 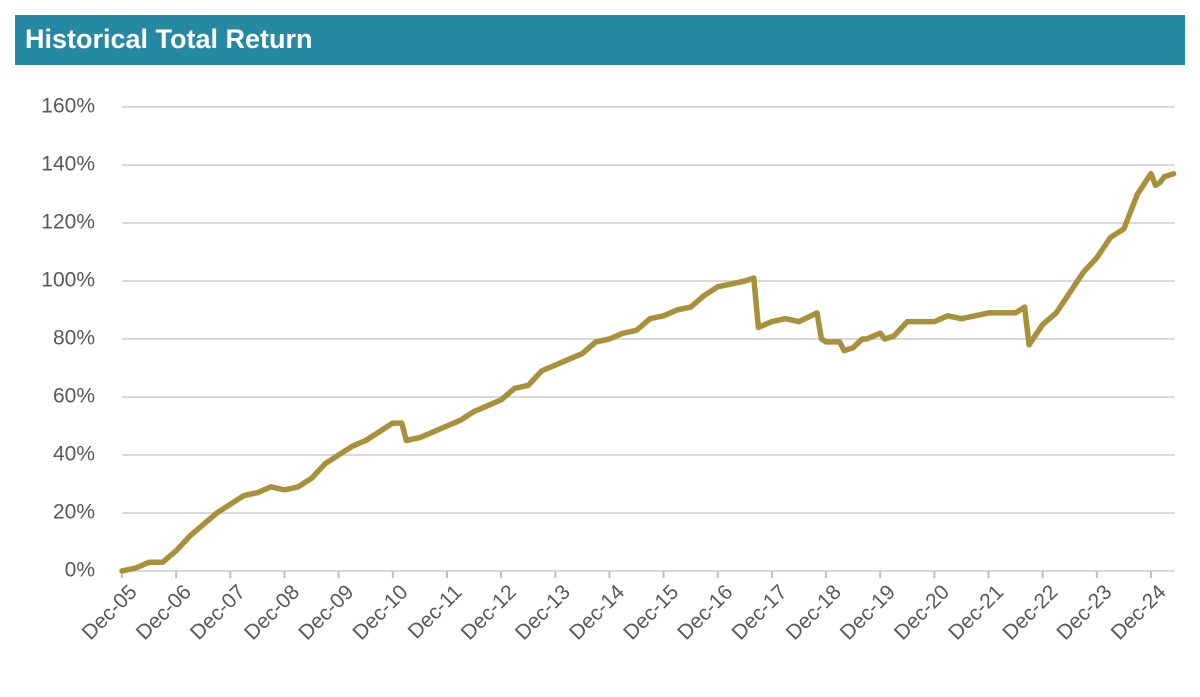 What do you see at coordinates (976, 612) in the screenshot?
I see `x-tick-label: Dec-21` at bounding box center [976, 612].